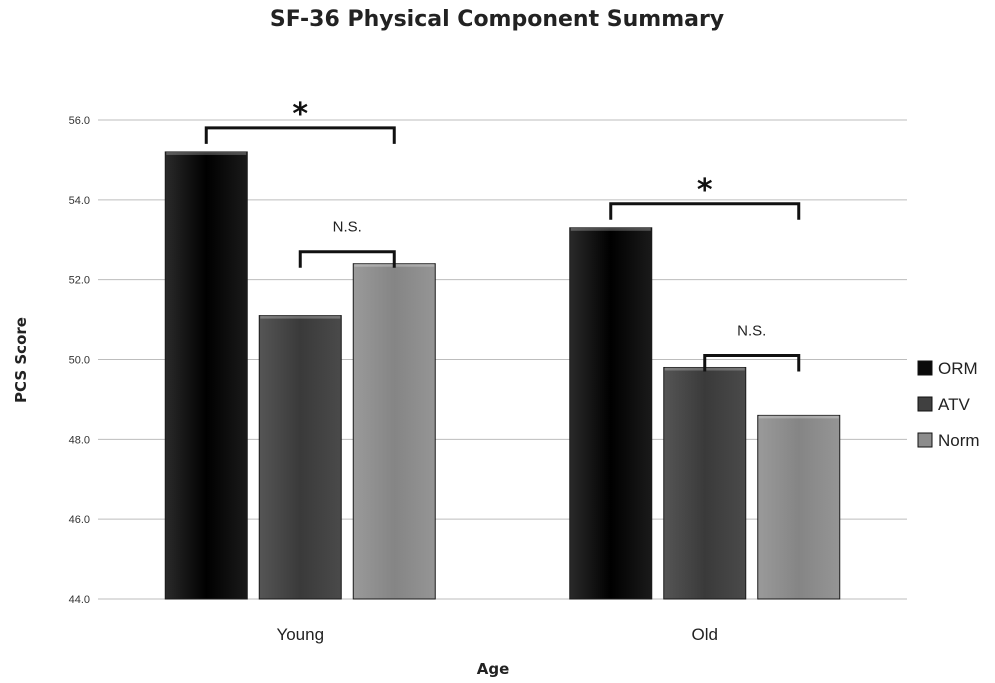  I want to click on y-tick-label: 48.0, so click(79, 440).